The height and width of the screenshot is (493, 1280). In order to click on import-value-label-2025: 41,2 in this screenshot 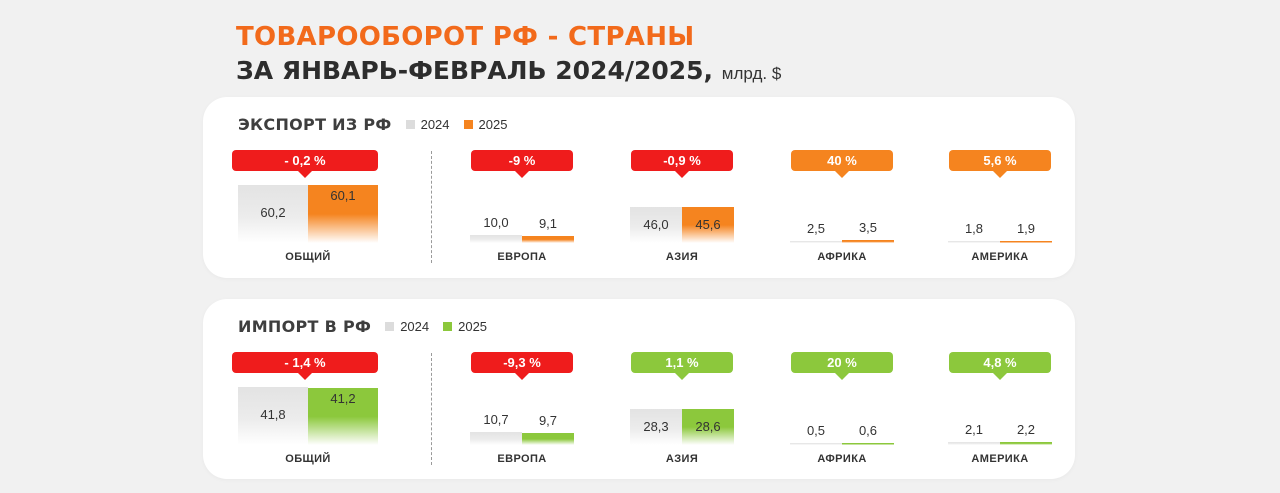, I will do `click(343, 398)`.